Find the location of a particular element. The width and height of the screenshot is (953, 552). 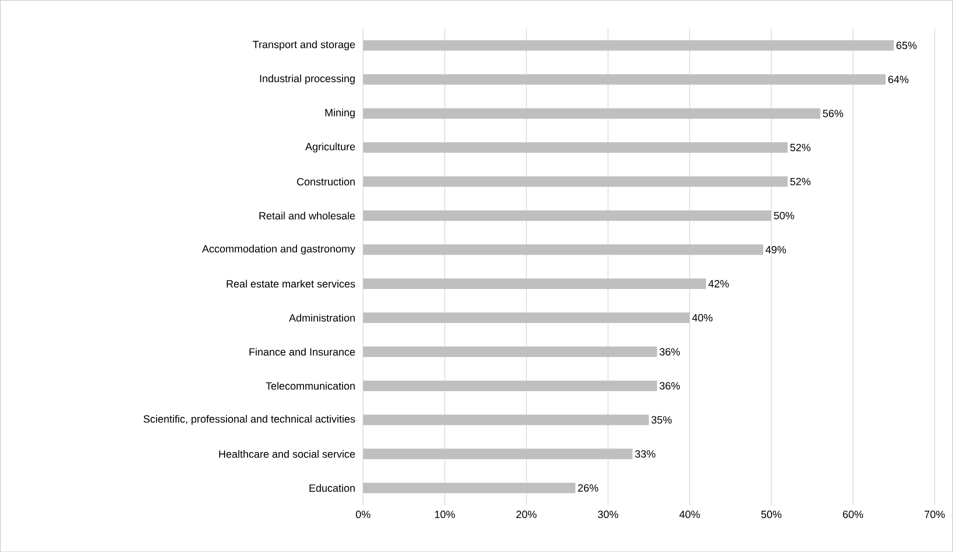

data-label: 64% is located at coordinates (898, 79).